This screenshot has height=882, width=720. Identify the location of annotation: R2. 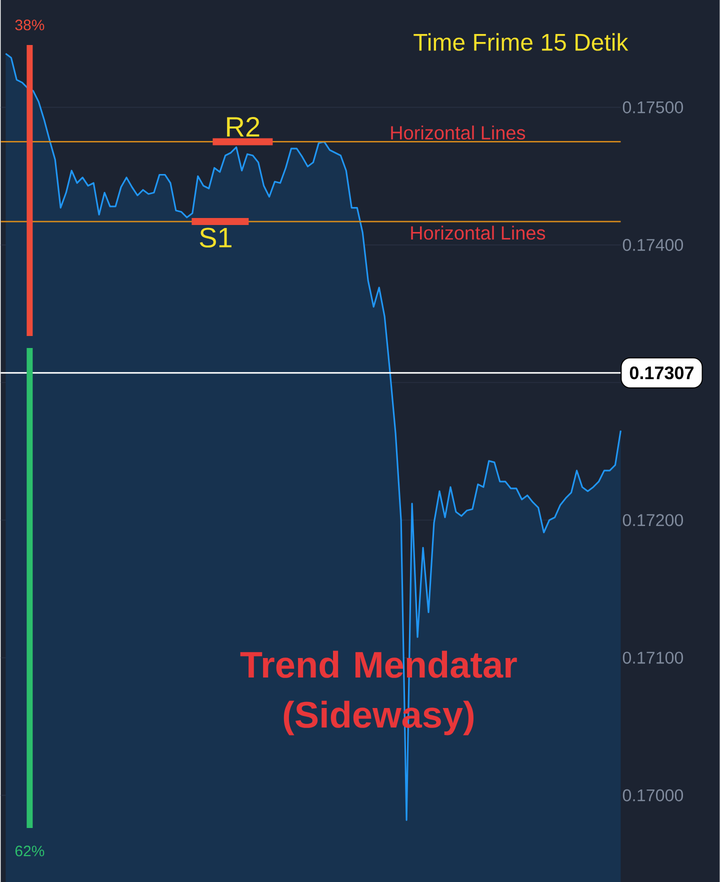
(243, 126).